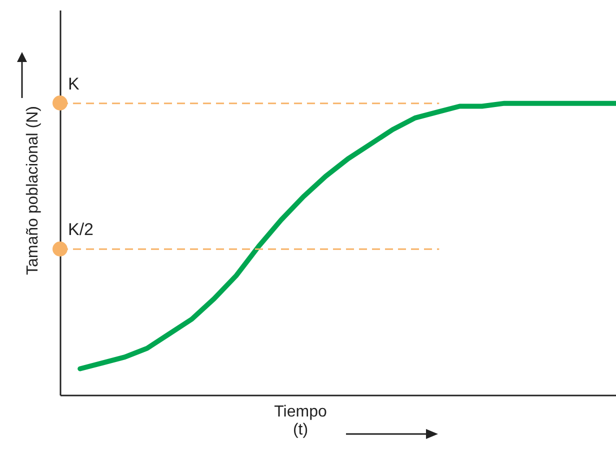 This screenshot has height=457, width=616. I want to click on y-axis-title: Tamaño poblacional (N), so click(33, 190).